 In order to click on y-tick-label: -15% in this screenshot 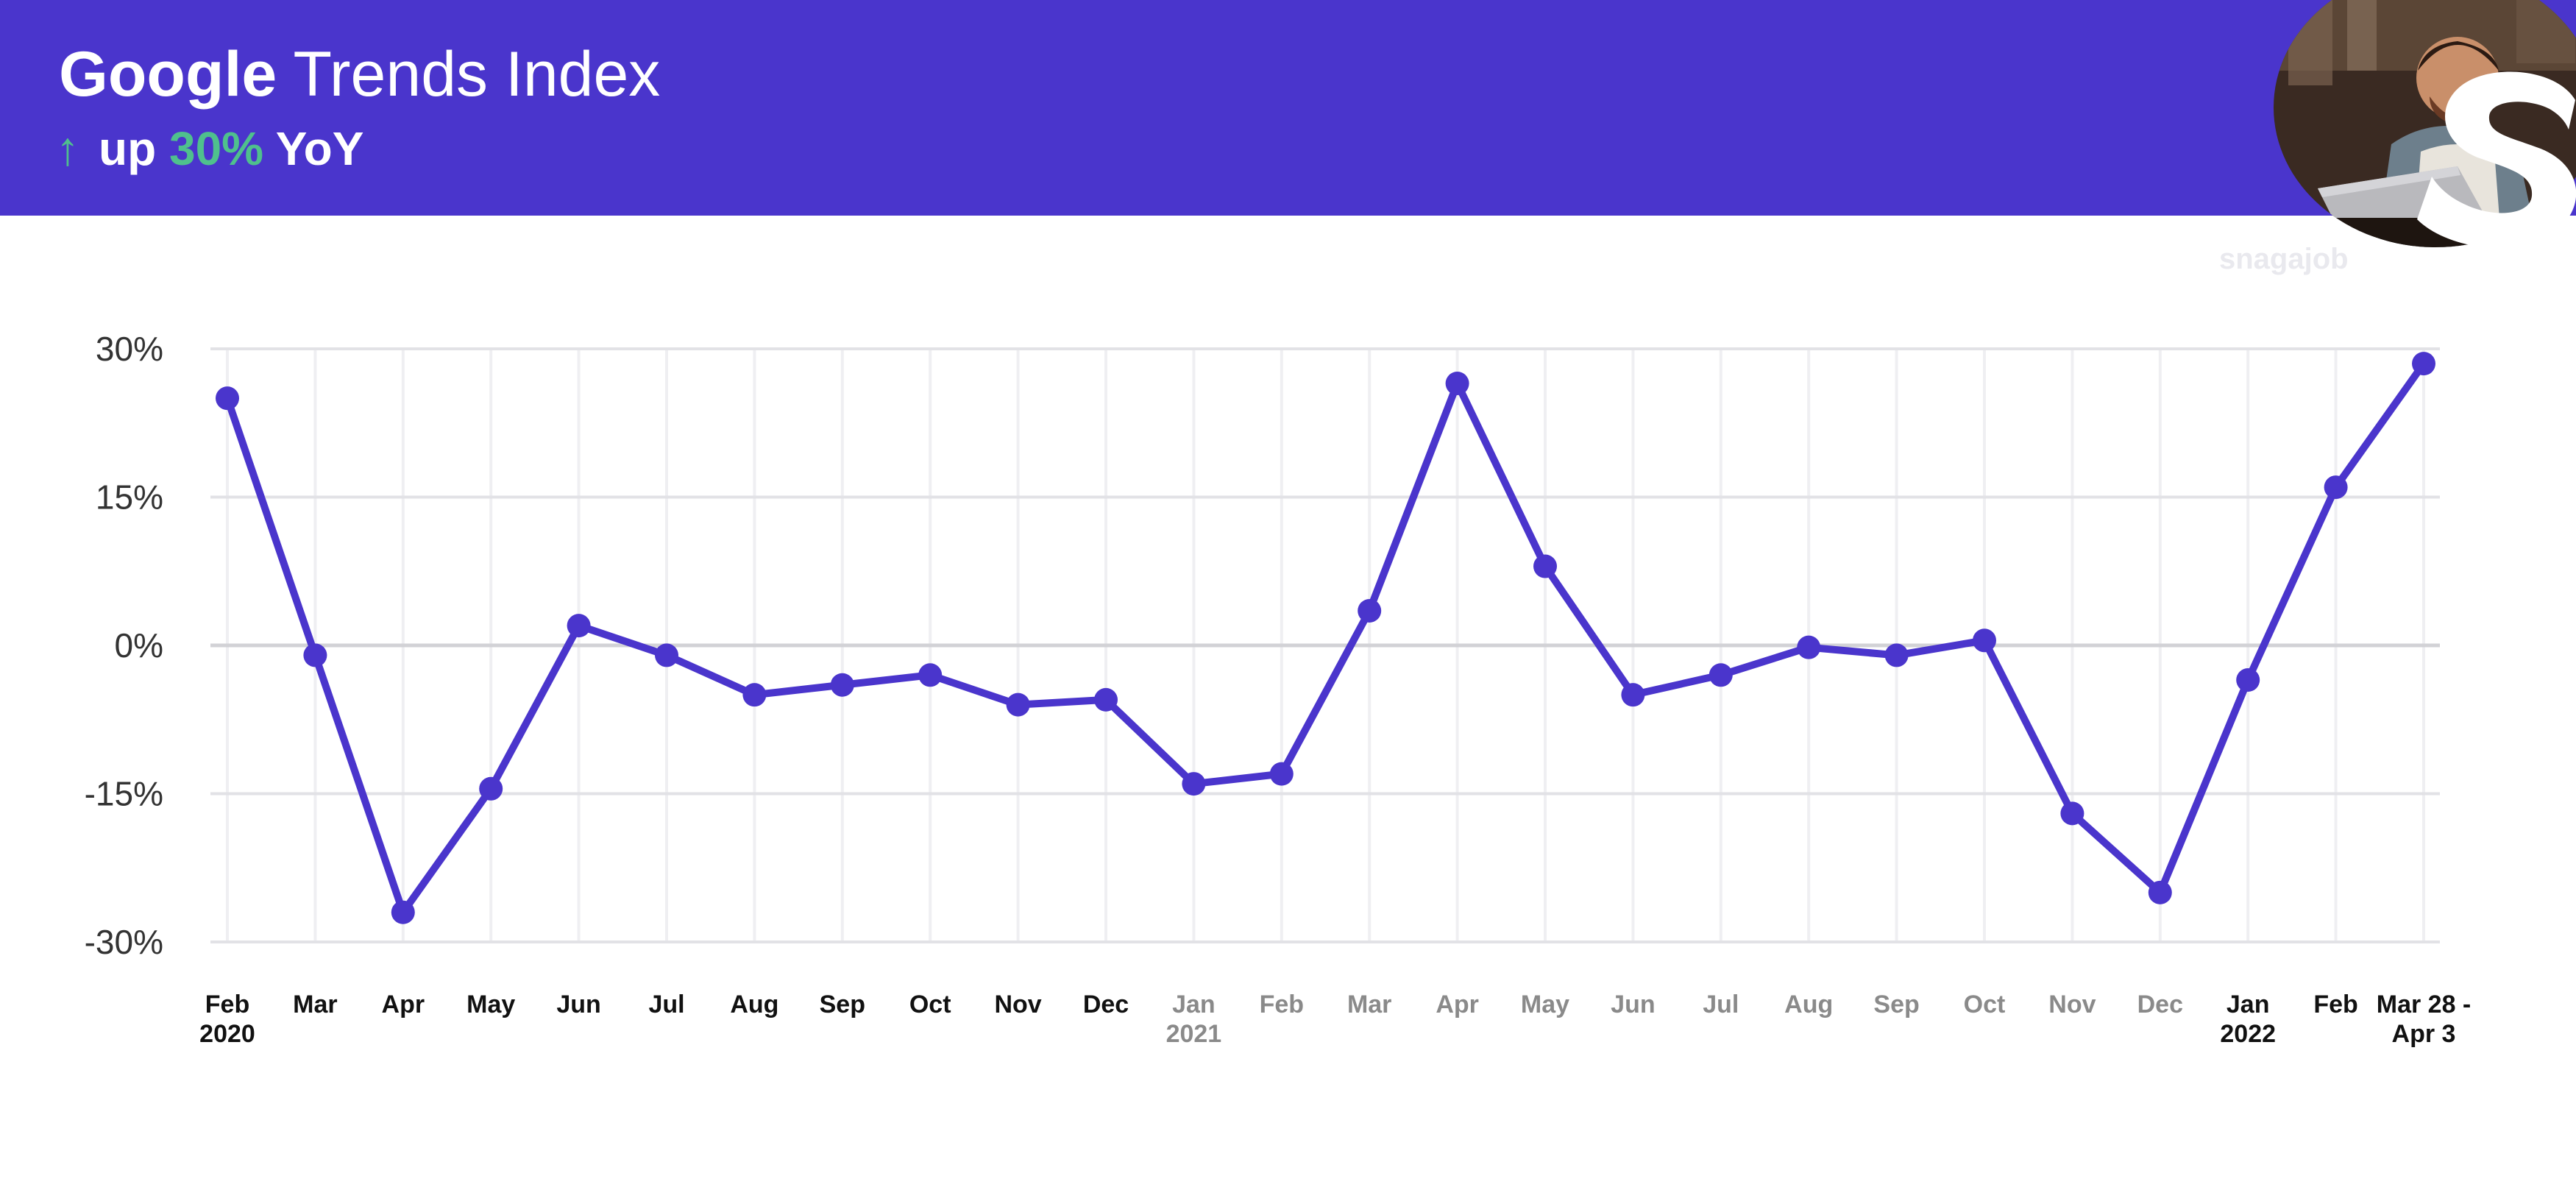, I will do `click(124, 794)`.